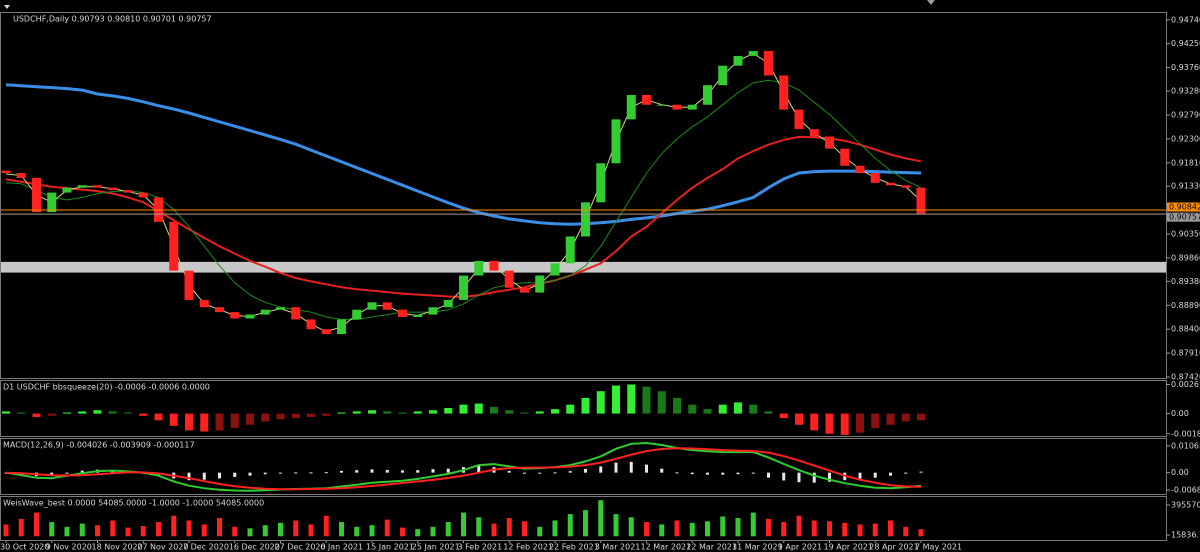  I want to click on price-level-label: 0.90757, so click(1184, 217).